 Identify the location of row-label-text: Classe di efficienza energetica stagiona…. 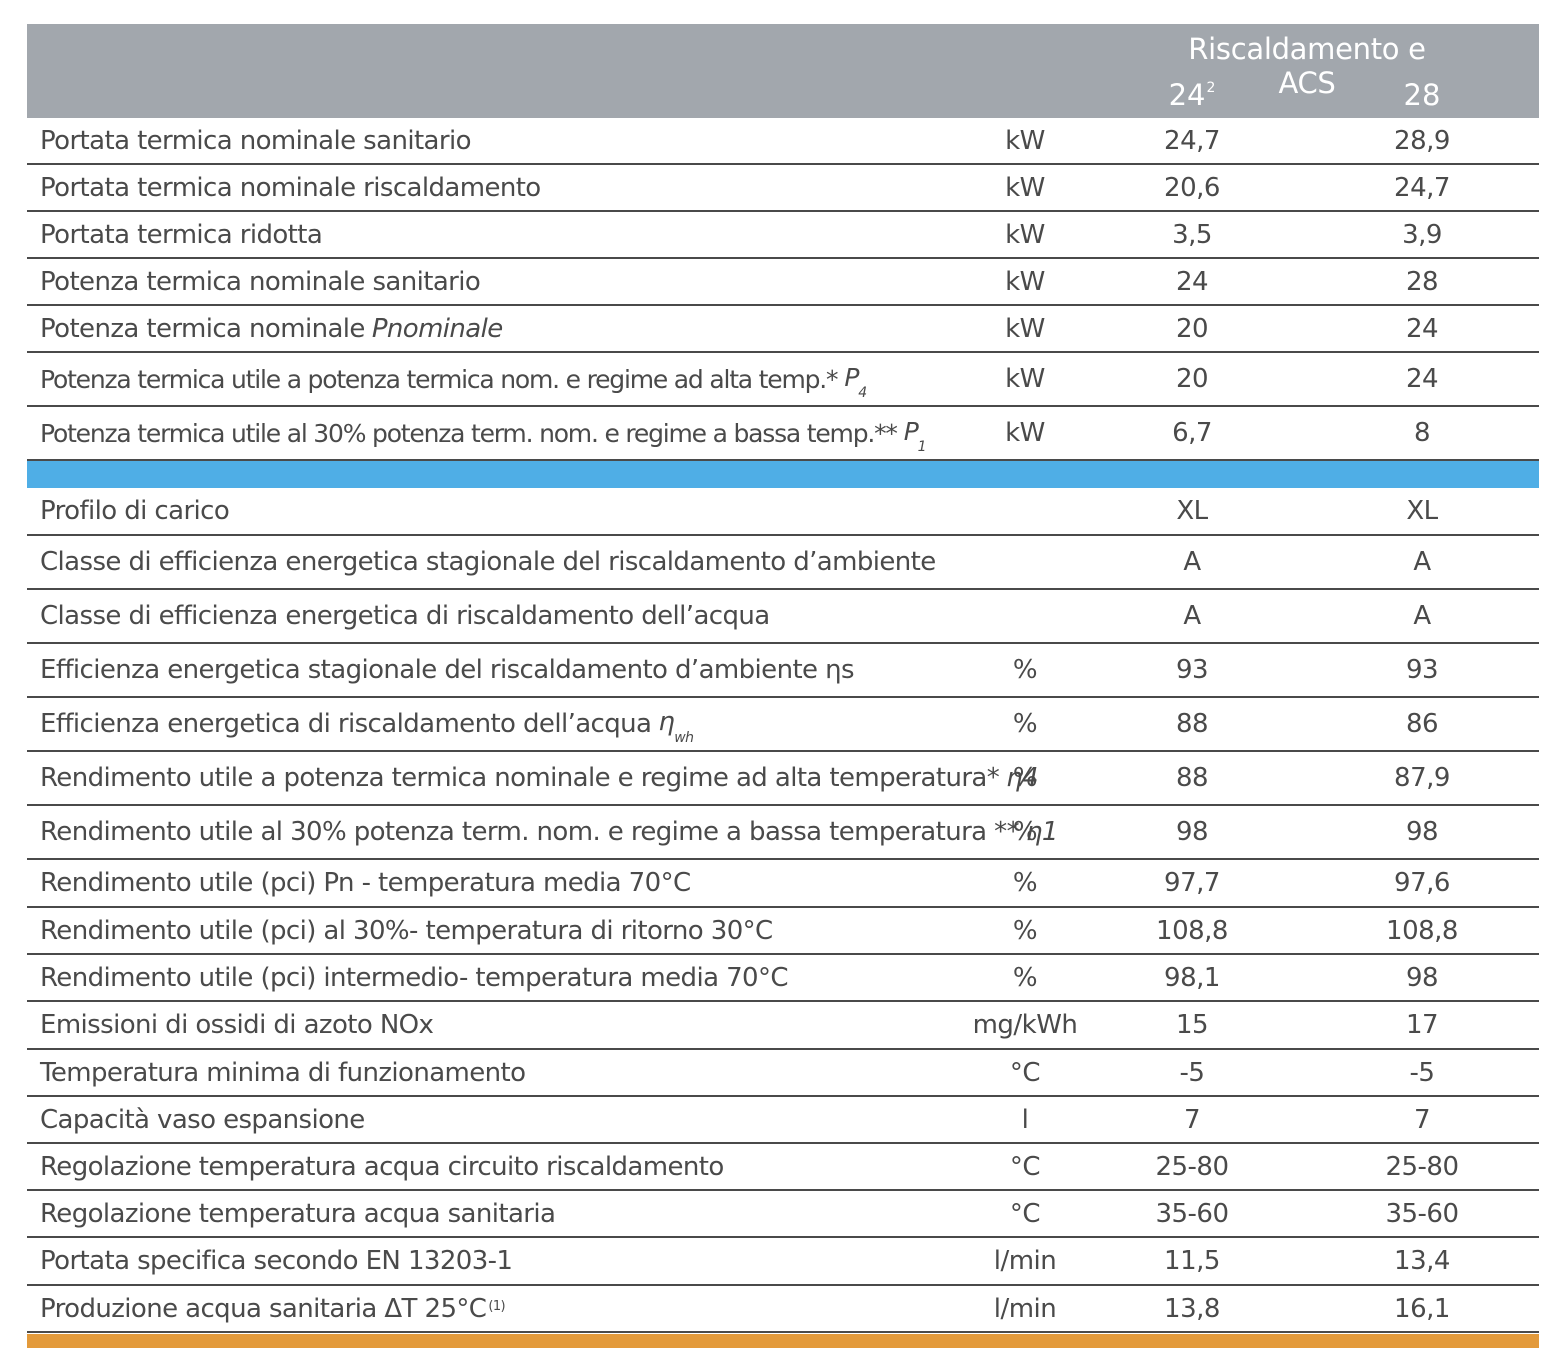
(488, 562).